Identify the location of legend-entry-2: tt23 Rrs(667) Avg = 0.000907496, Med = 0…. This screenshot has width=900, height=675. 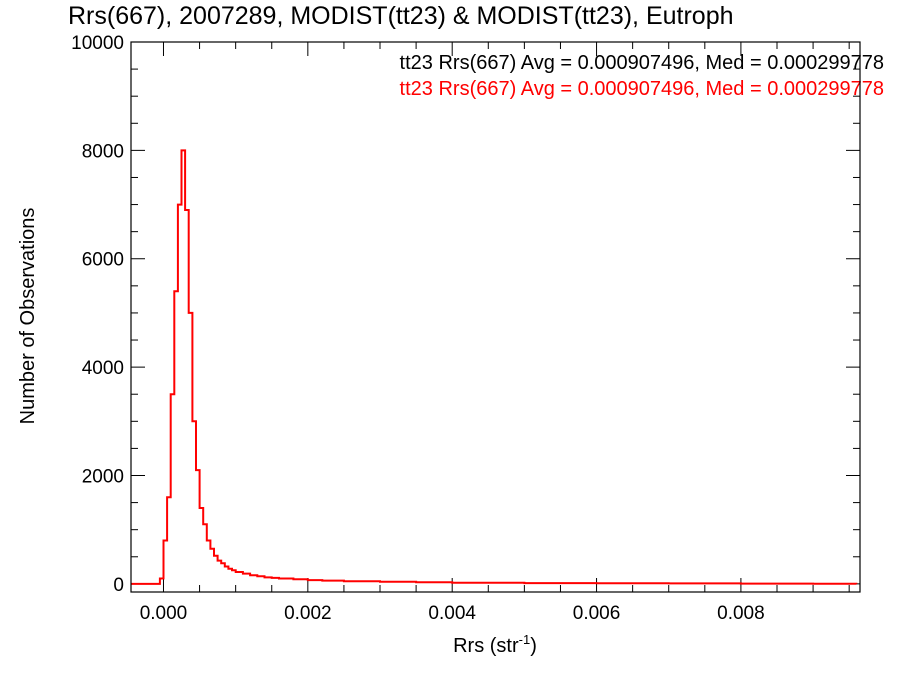
(642, 89).